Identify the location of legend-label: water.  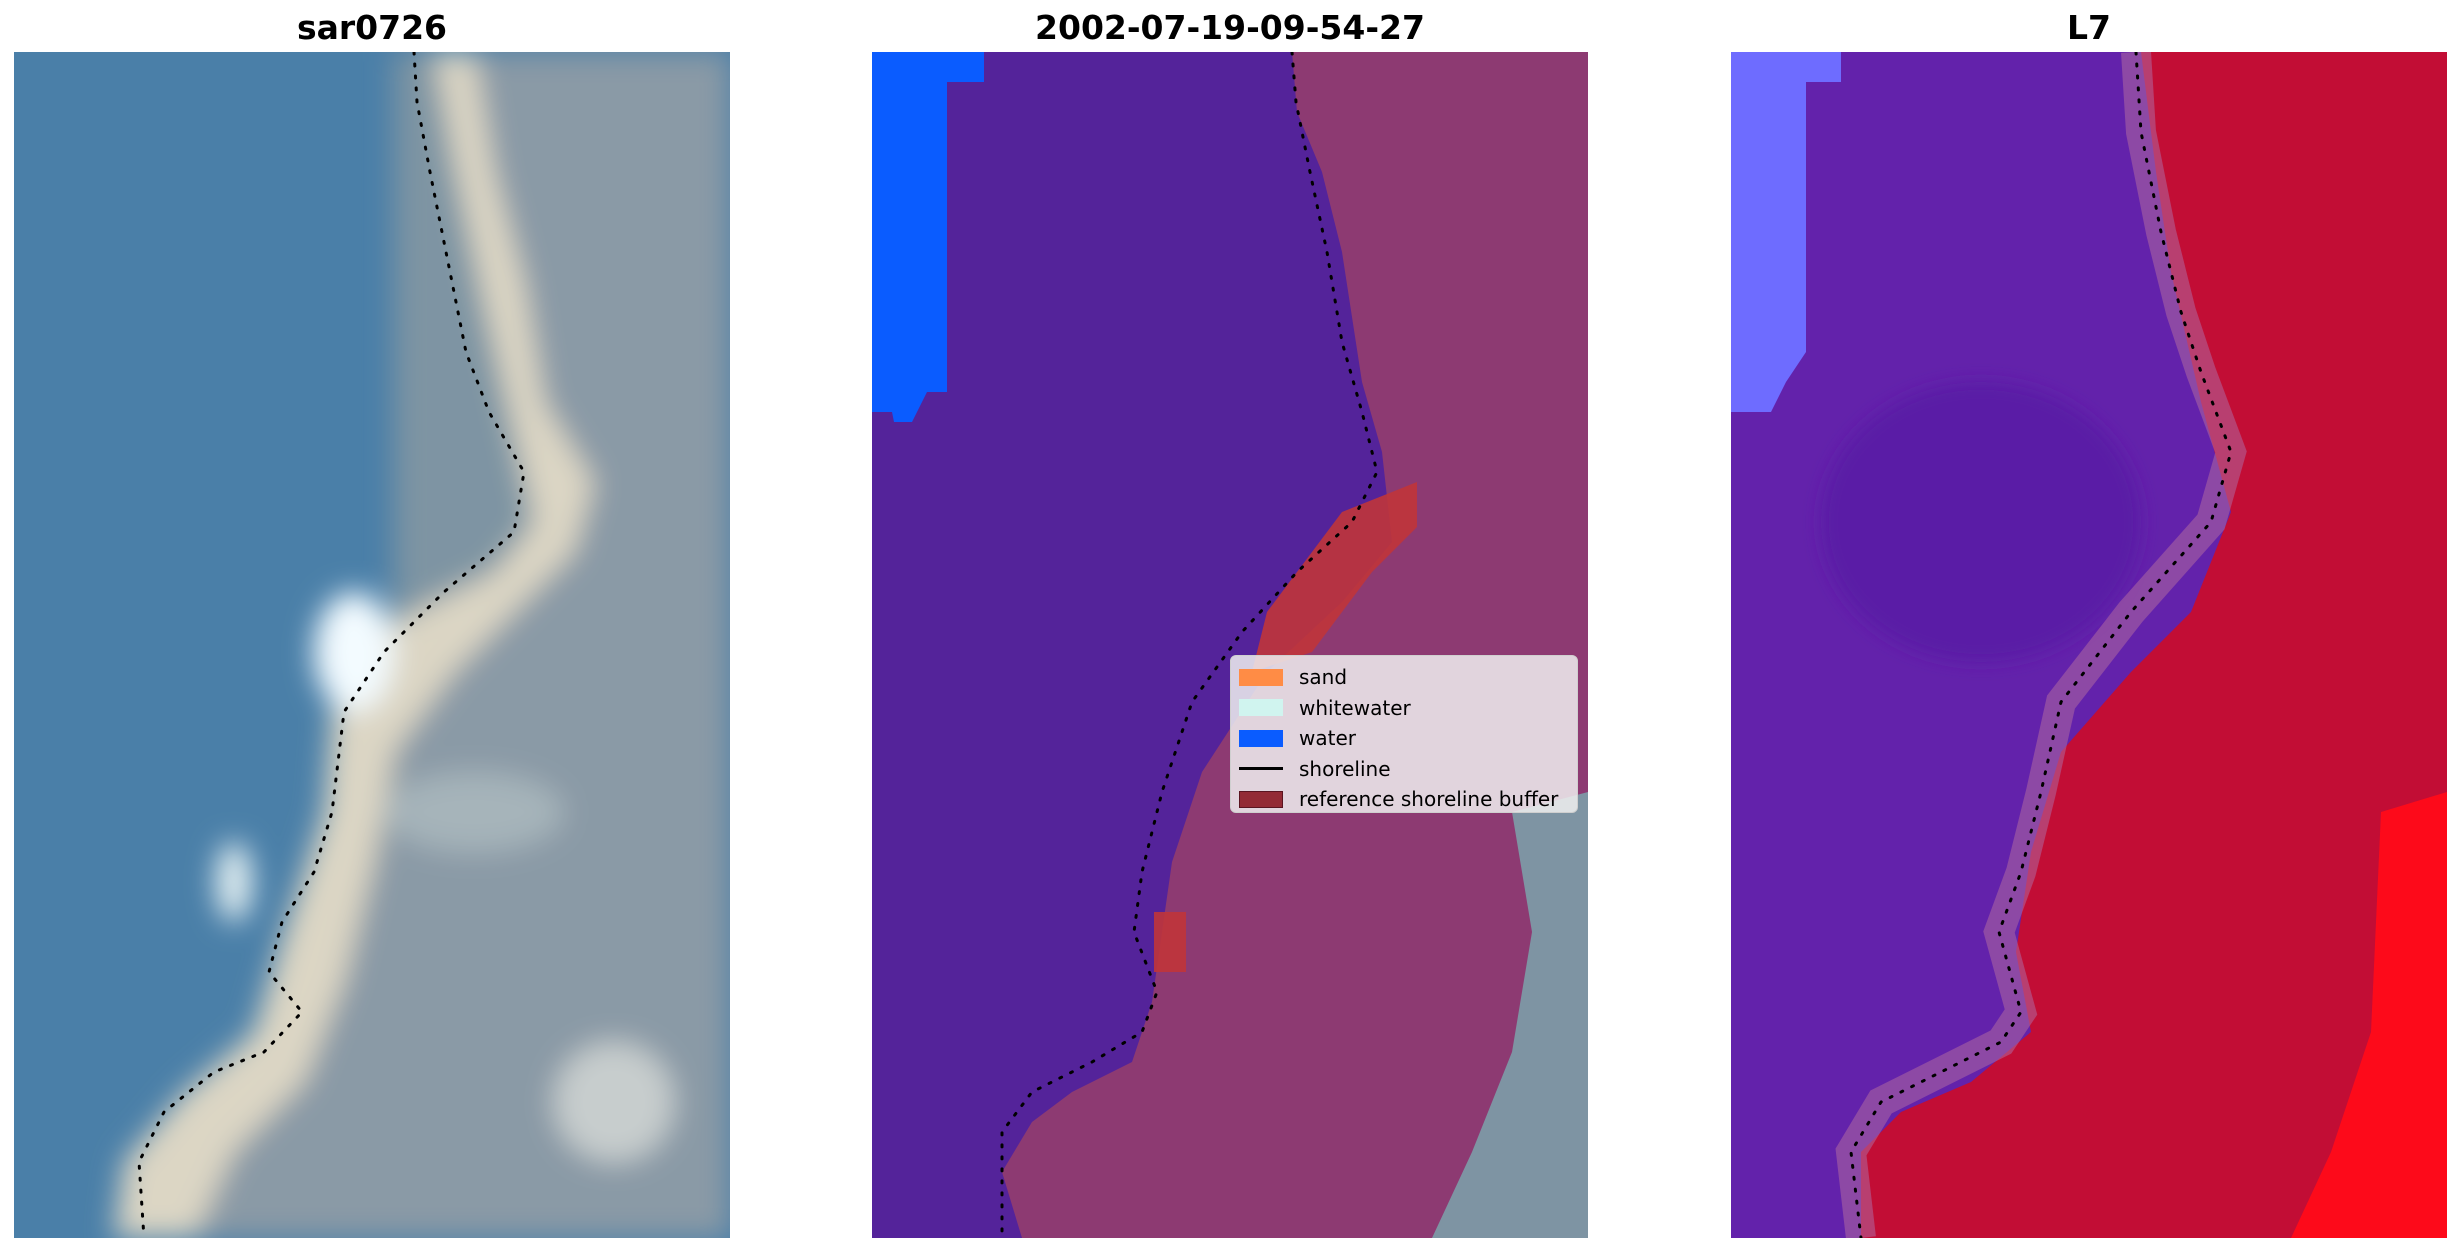
(1327, 738).